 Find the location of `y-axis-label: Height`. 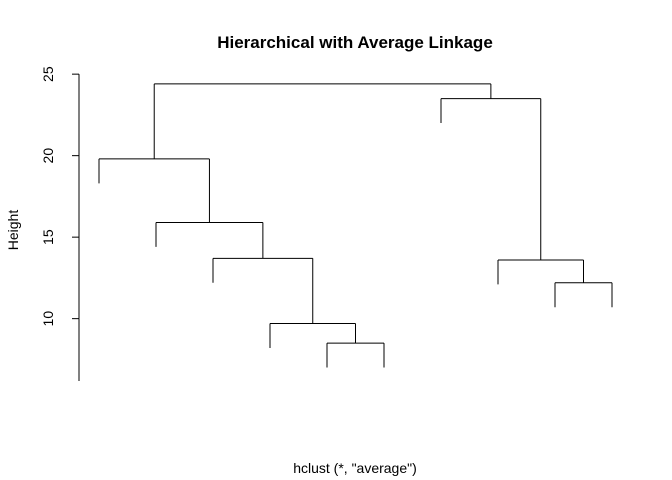

y-axis-label: Height is located at coordinates (13, 230).